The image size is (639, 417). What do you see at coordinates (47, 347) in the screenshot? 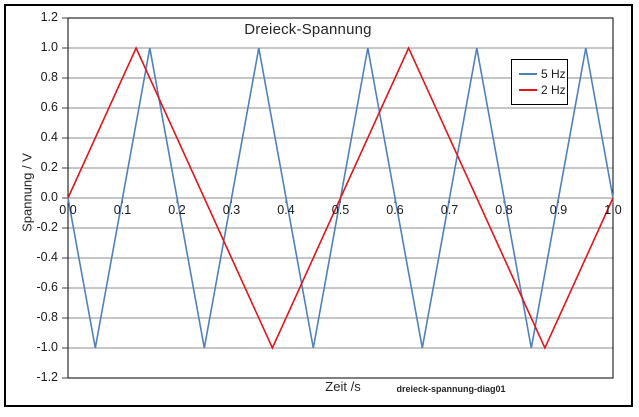
I see `y-tick-label--1.0: -1.0` at bounding box center [47, 347].